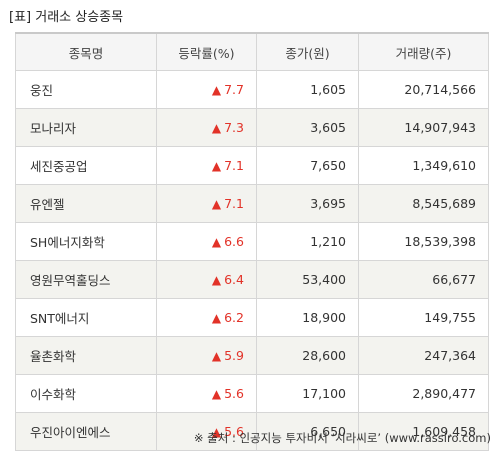 This screenshot has width=503, height=451. I want to click on stock-name: 세진중공업, so click(86, 165).